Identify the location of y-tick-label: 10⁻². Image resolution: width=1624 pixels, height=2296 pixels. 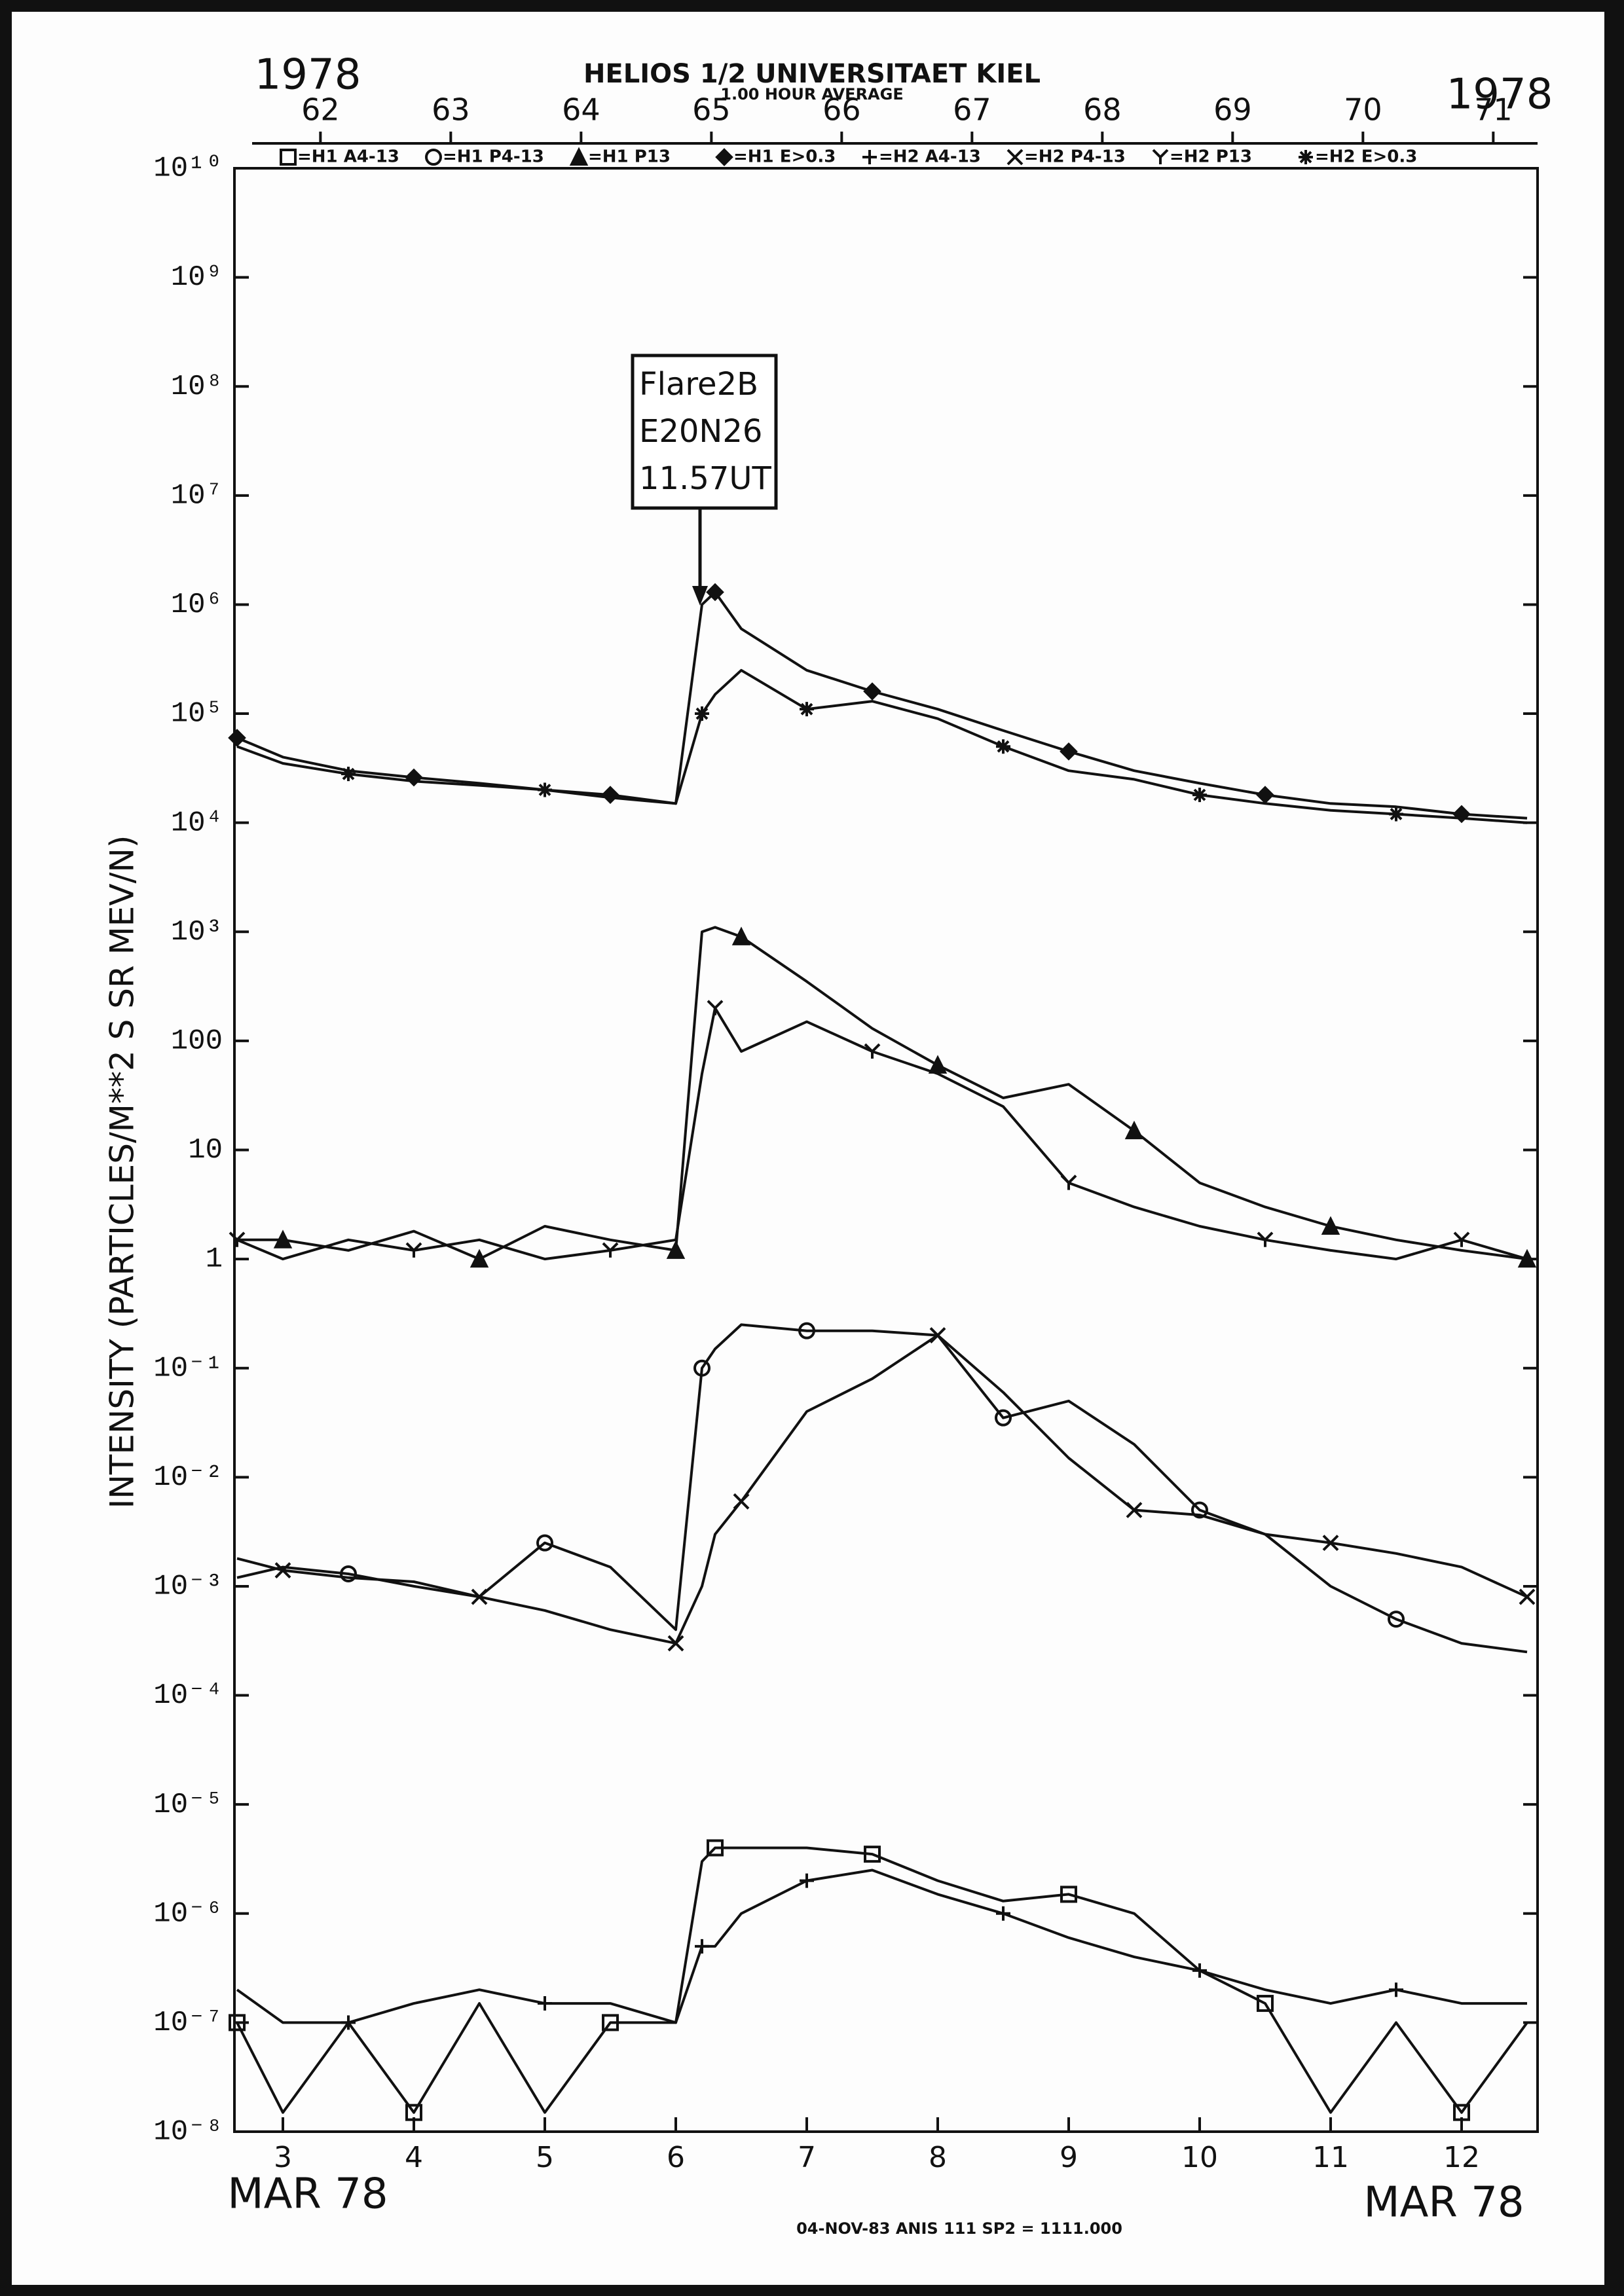
(188, 1477).